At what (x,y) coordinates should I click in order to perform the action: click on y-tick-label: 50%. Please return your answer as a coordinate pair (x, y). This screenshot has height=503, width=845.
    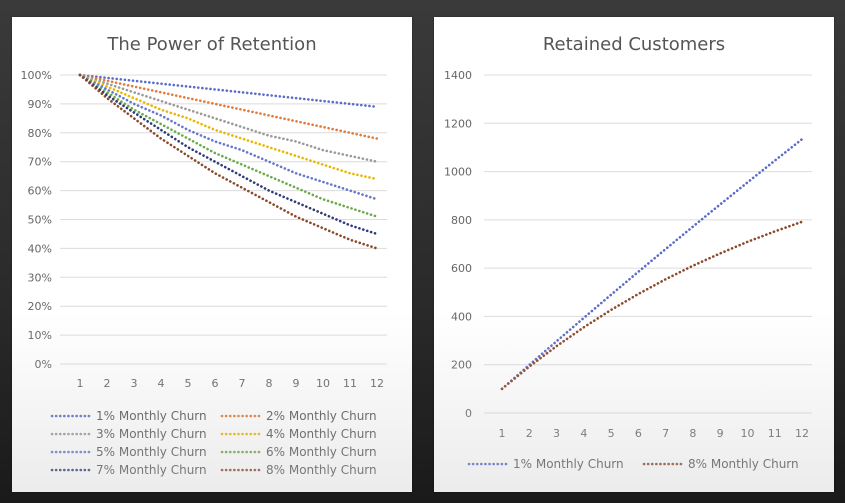
    Looking at the image, I should click on (40, 220).